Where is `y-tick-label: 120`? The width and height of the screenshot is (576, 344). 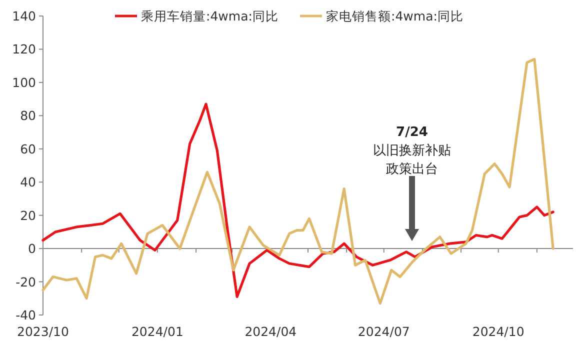
y-tick-label: 120 is located at coordinates (24, 49).